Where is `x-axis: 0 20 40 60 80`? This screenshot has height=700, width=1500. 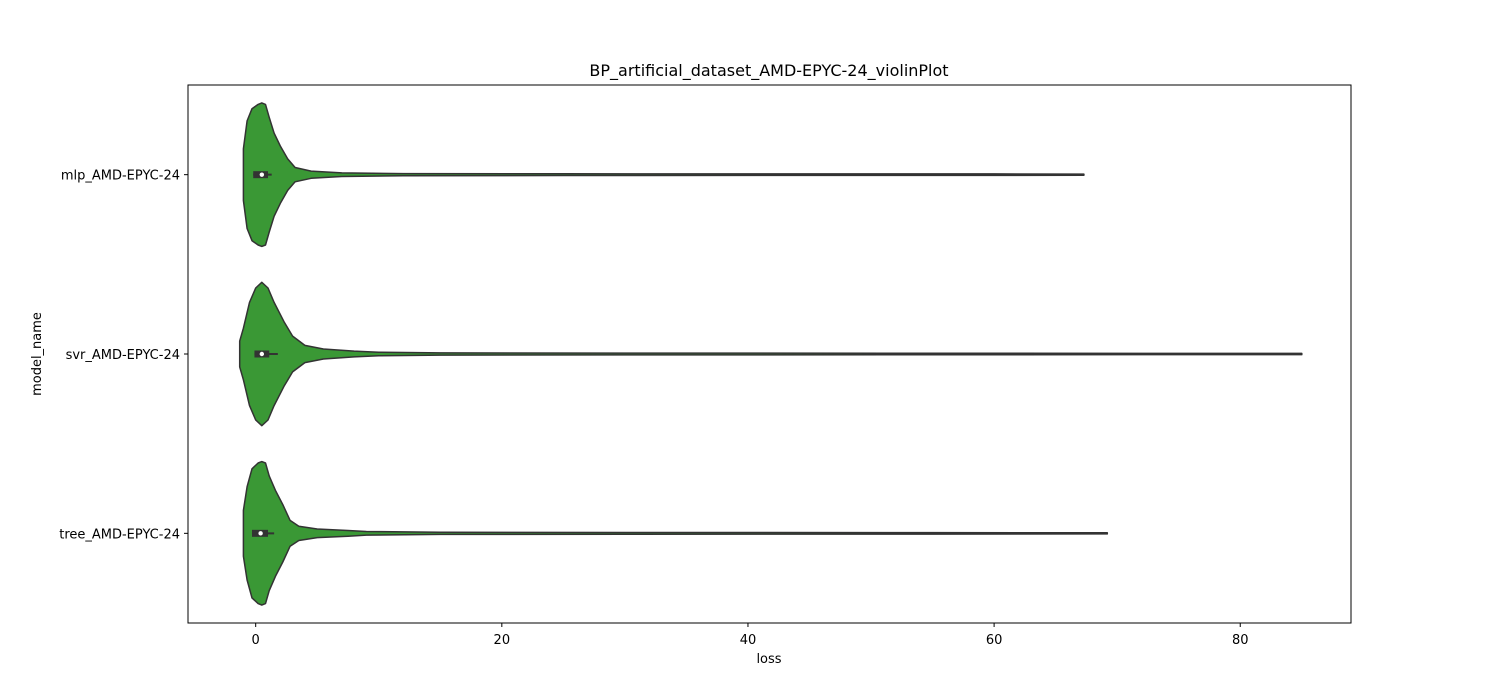 x-axis: 0 20 40 60 80 is located at coordinates (750, 635).